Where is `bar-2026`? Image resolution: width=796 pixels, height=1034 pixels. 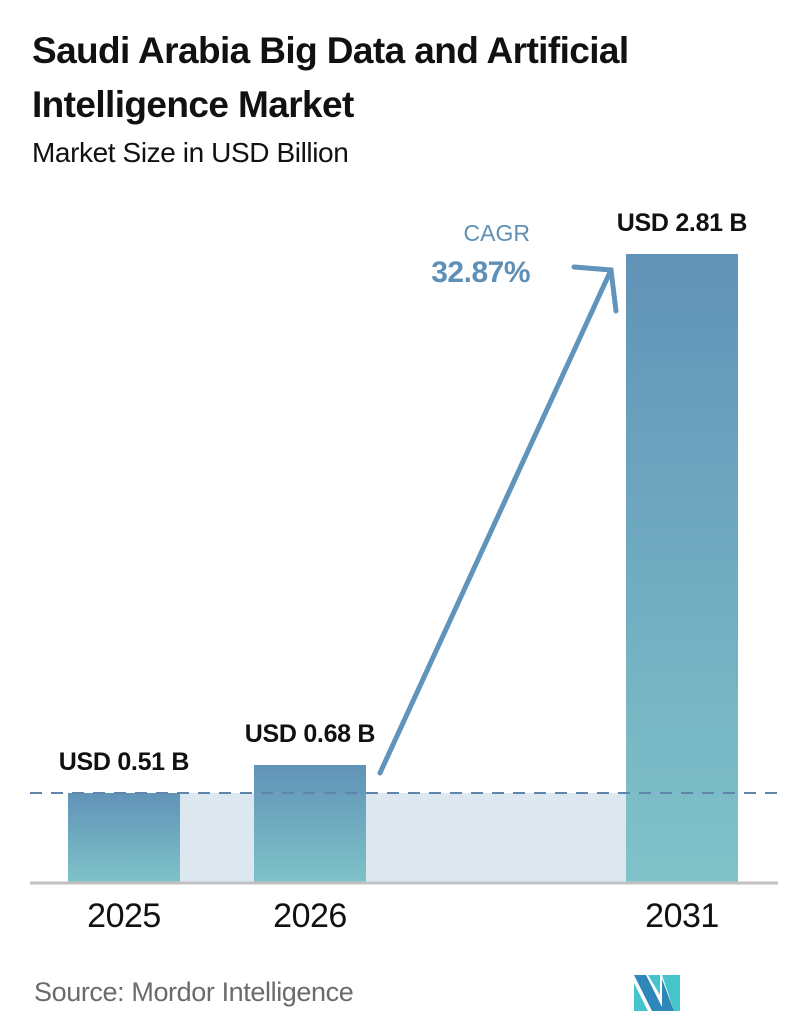 bar-2026 is located at coordinates (310, 823).